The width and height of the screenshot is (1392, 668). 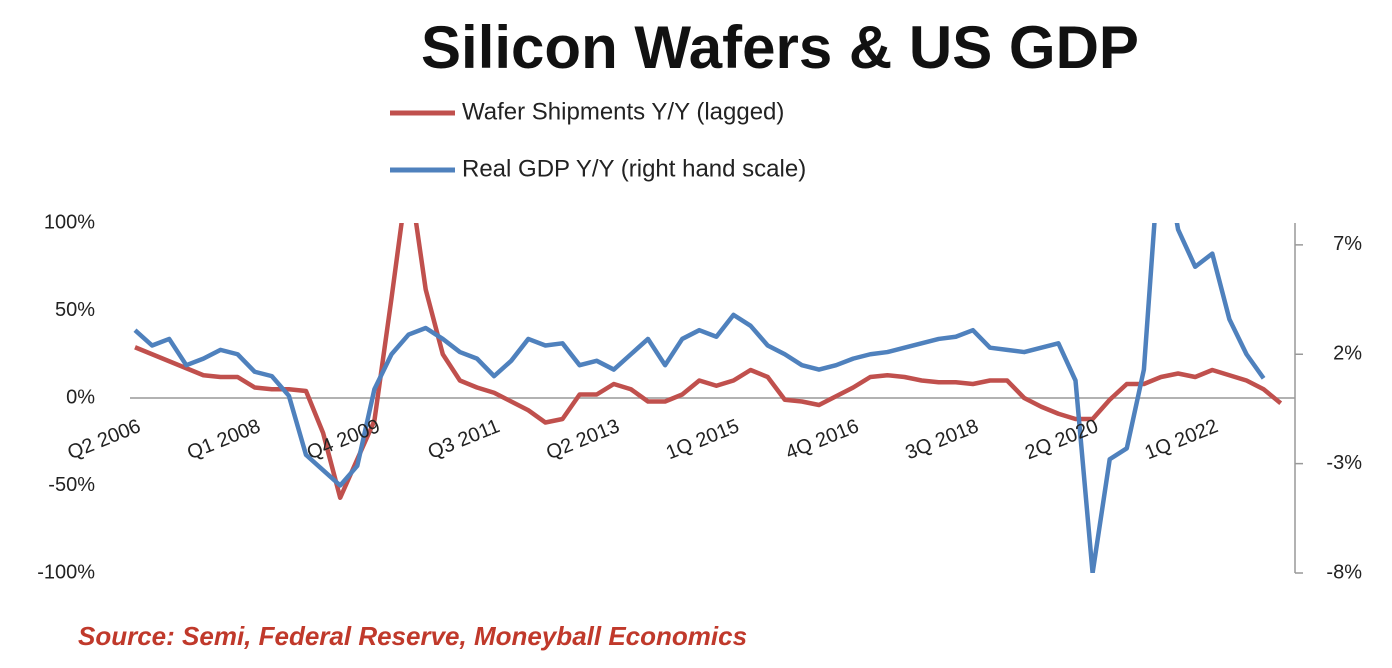 What do you see at coordinates (69, 222) in the screenshot?
I see `y-tick-label: 100%` at bounding box center [69, 222].